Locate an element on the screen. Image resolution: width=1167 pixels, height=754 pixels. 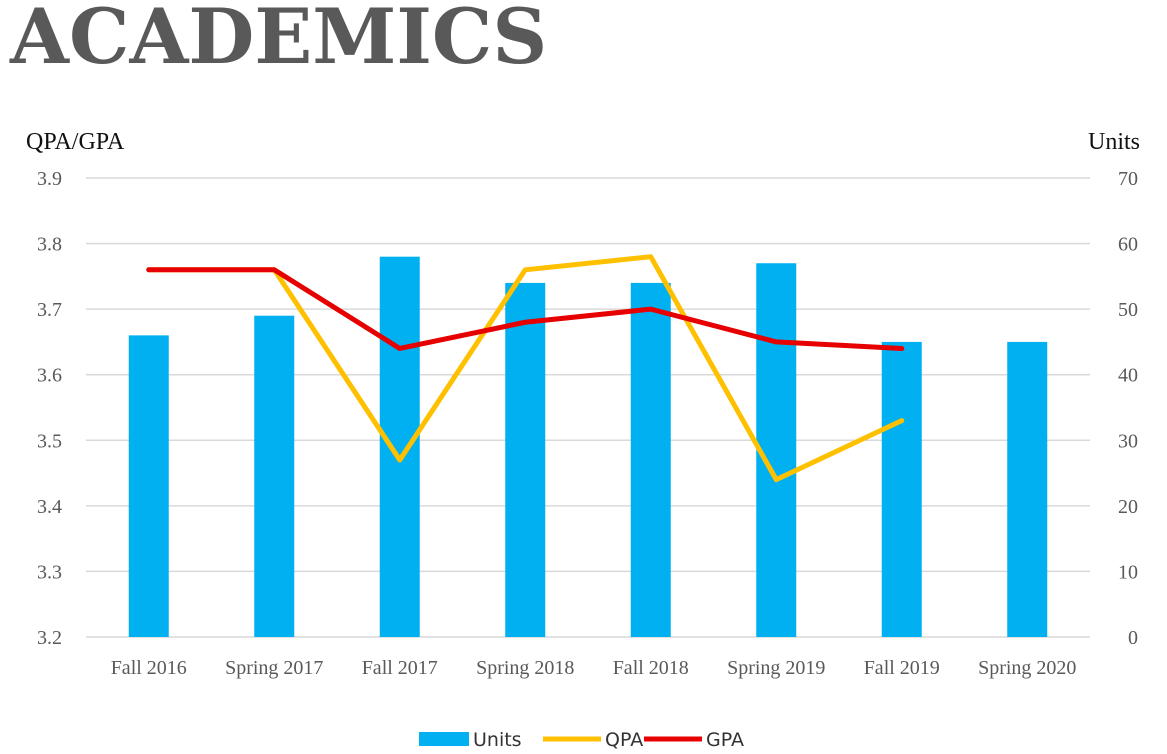
left-axis-ticks: 3.2 3.3 3.4 3.5 3.6 3.7 3.8 3.9 is located at coordinates (49, 408).